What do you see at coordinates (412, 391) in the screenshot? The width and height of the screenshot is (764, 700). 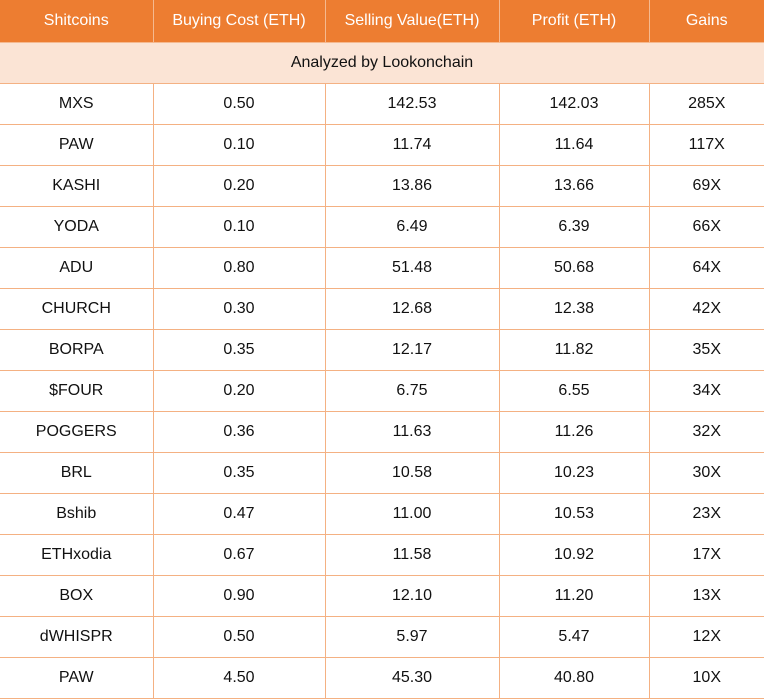 I see `cell-selling-value: 6.75` at bounding box center [412, 391].